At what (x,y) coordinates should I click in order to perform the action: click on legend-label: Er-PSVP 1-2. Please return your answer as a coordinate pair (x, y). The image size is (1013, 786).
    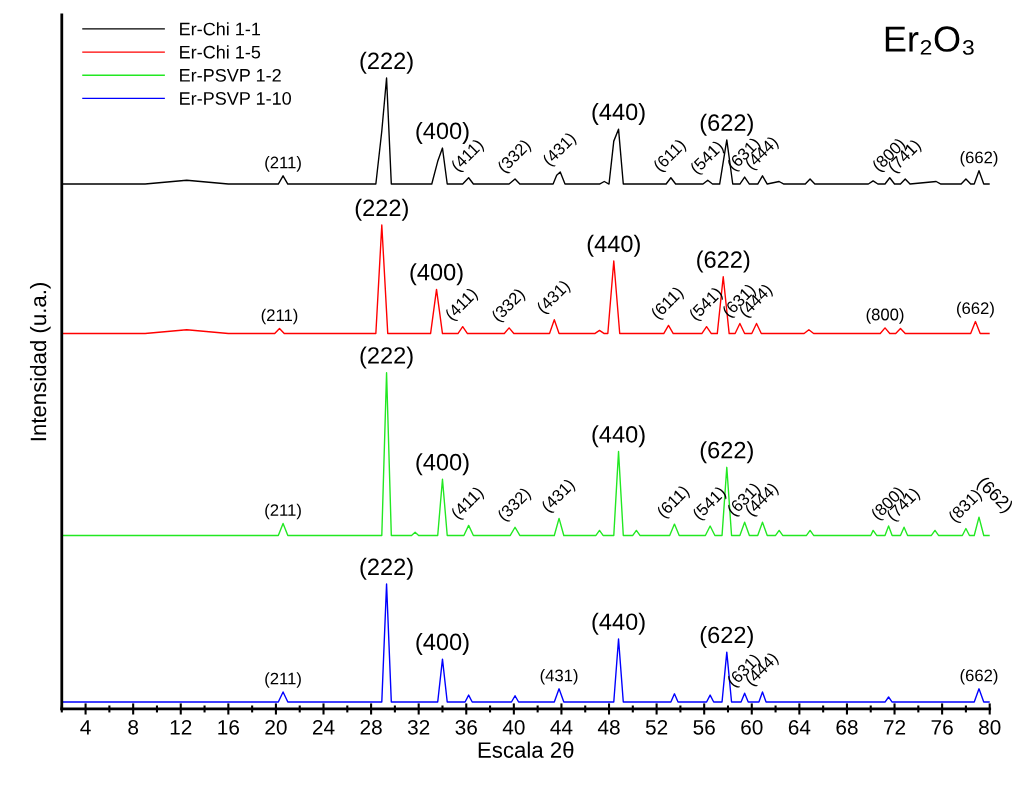
    Looking at the image, I should click on (230, 75).